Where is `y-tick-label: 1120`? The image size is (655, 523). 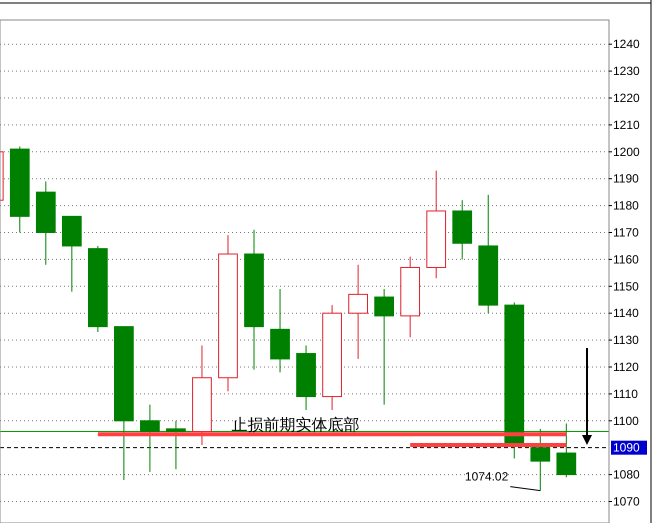
y-tick-label: 1120 is located at coordinates (626, 367).